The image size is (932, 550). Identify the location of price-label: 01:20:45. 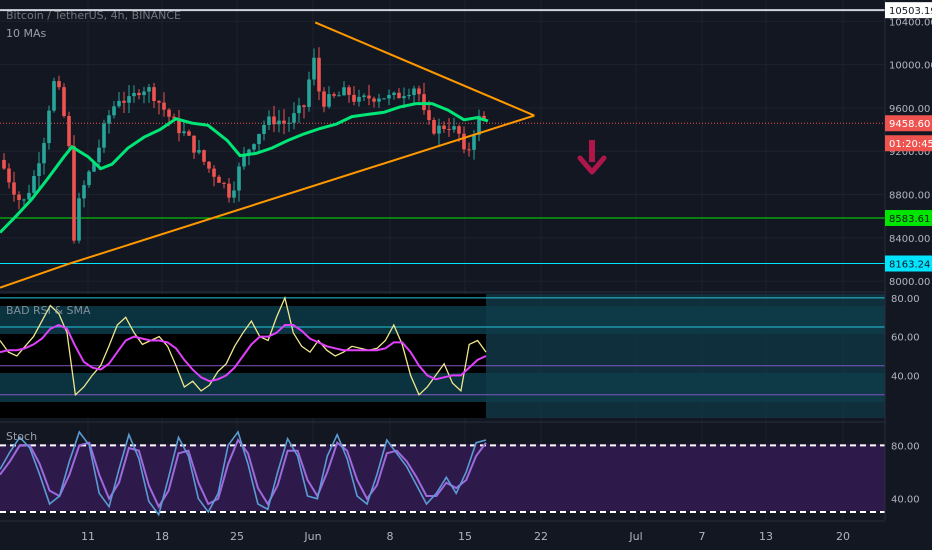
(910, 144).